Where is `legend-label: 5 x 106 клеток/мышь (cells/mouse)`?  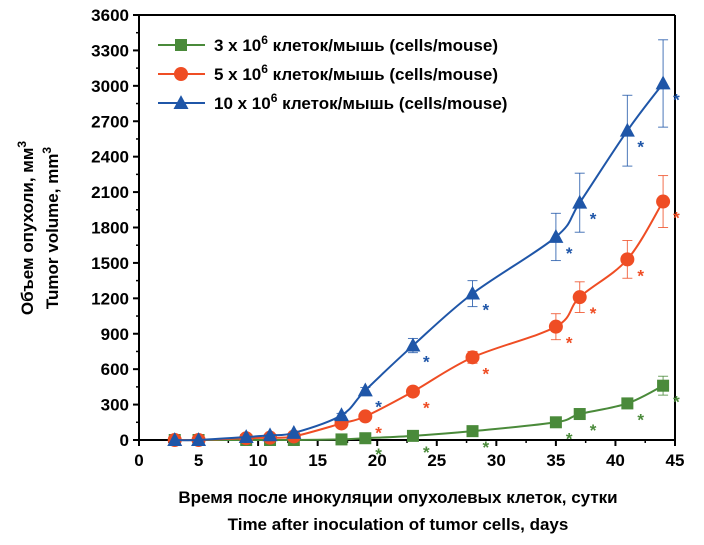 legend-label: 5 x 106 клеток/мышь (cells/mouse) is located at coordinates (356, 73).